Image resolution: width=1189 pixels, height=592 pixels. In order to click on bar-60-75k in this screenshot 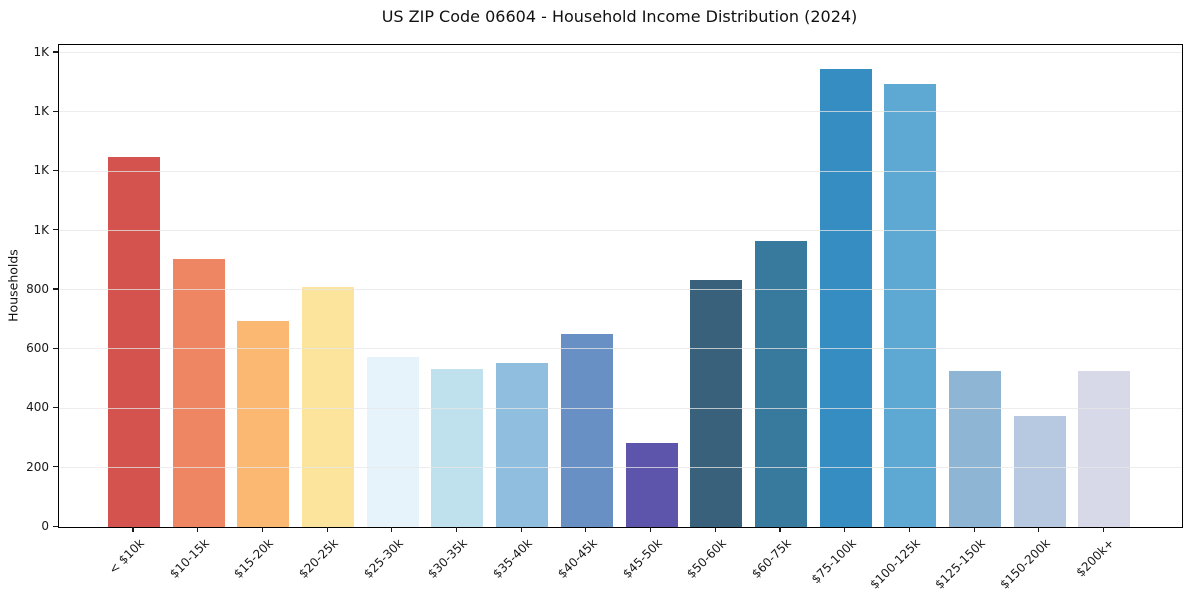, I will do `click(780, 384)`.